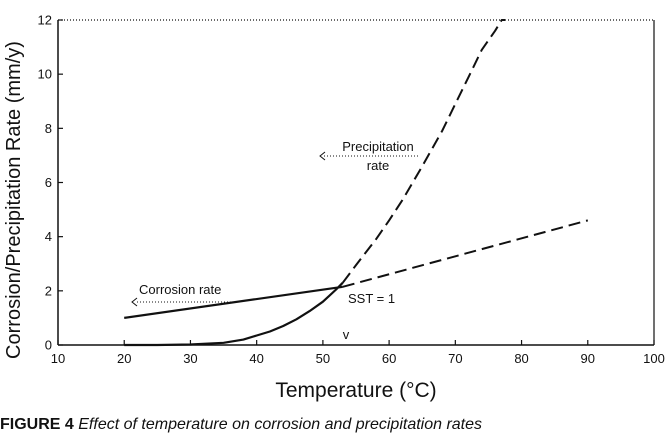  Describe the element at coordinates (48, 345) in the screenshot. I see `y-tick-label: 0` at that location.